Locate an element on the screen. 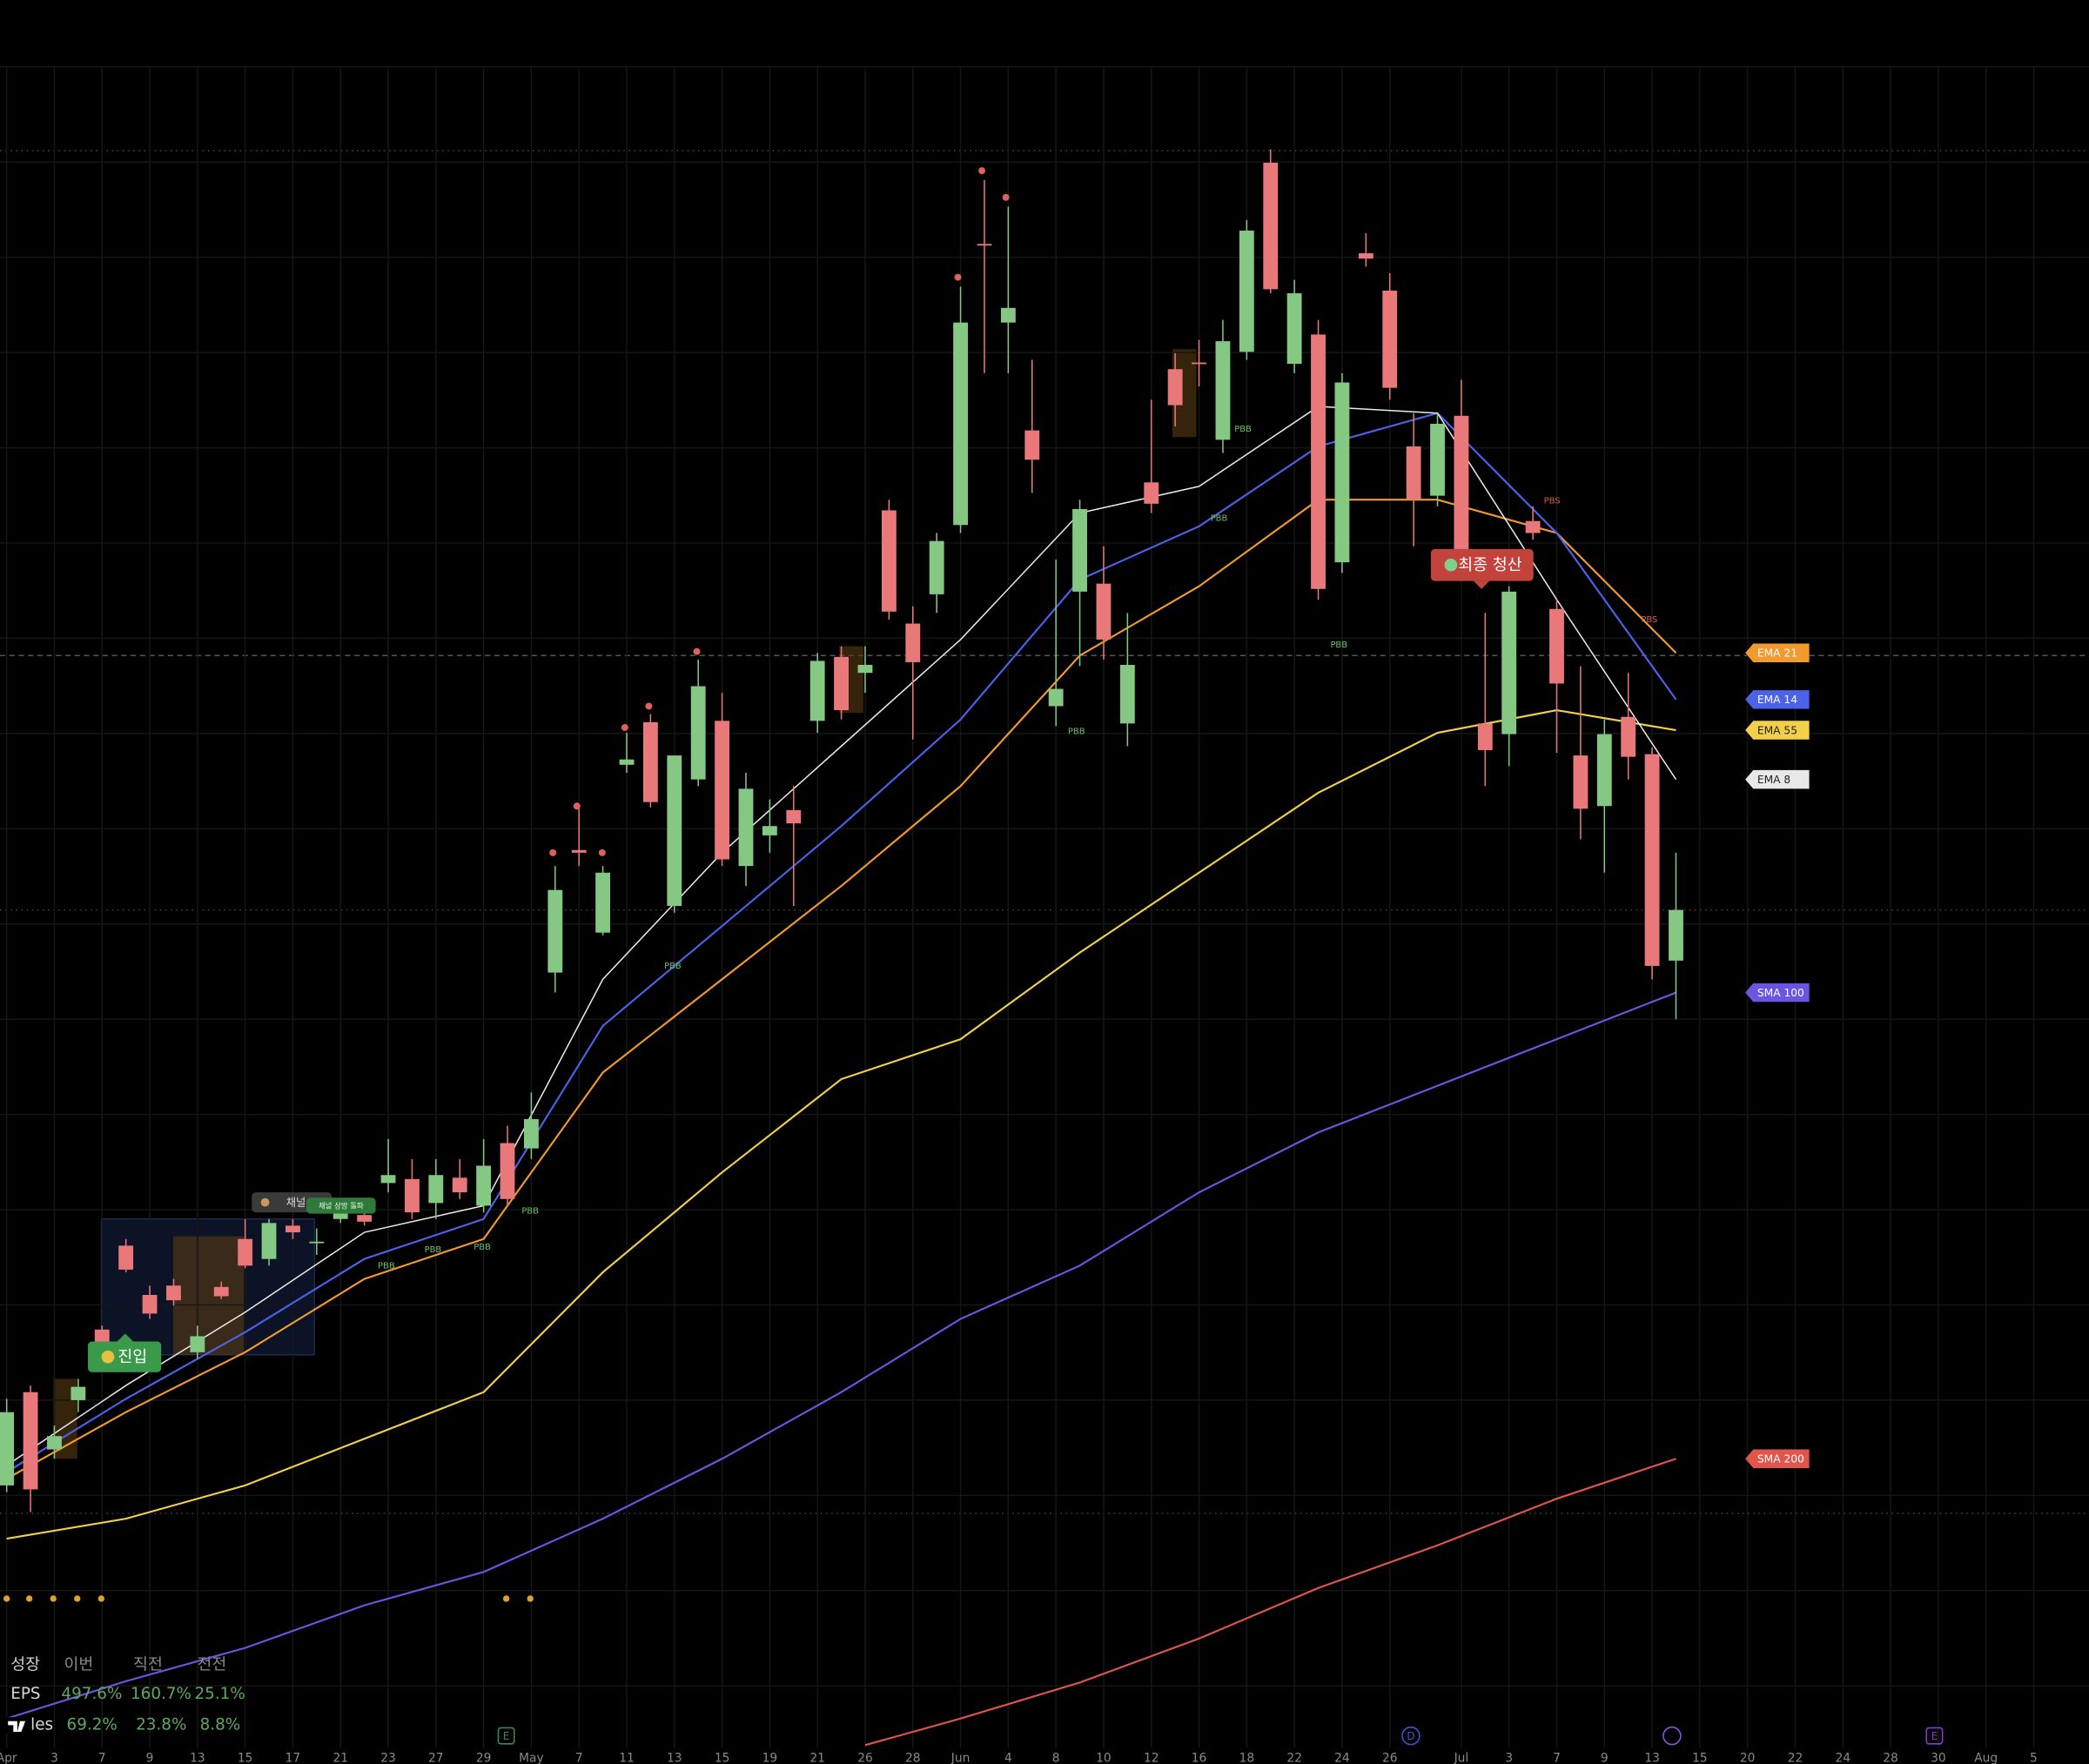 The width and height of the screenshot is (2089, 1764). x-tick-label: 19 is located at coordinates (770, 1758).